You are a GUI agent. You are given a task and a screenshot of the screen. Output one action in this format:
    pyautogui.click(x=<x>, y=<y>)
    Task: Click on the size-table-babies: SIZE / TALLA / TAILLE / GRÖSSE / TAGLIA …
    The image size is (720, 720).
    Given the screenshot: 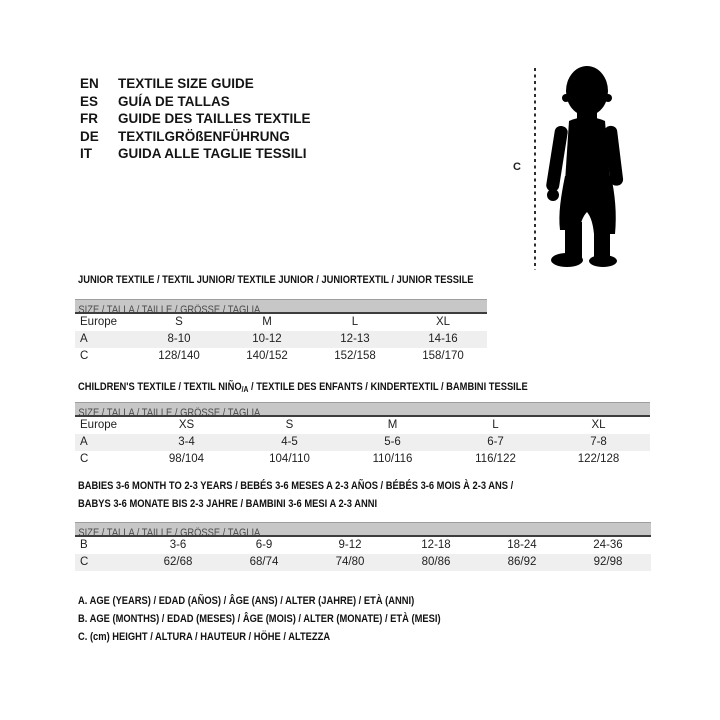 What is the action you would take?
    pyautogui.click(x=363, y=546)
    